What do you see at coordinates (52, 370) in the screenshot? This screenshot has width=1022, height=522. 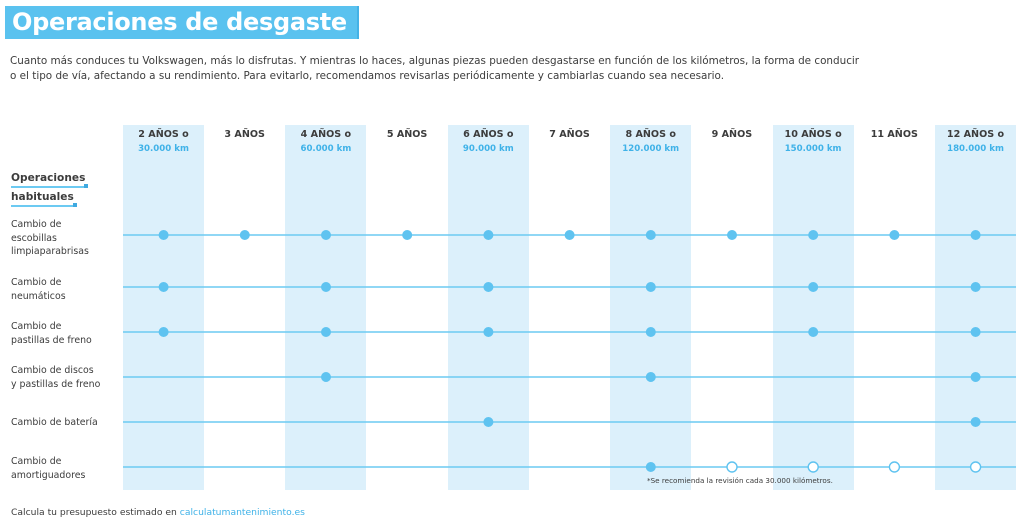 I see `row-label-line: Cambio de discos` at bounding box center [52, 370].